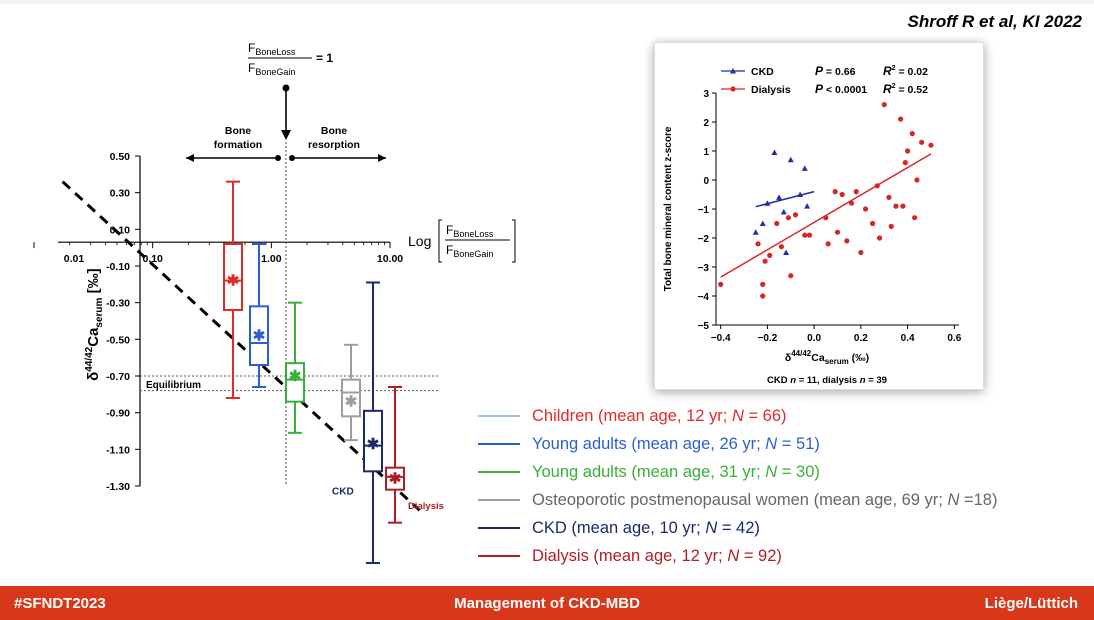  Describe the element at coordinates (733, 89) in the screenshot. I see `scatter-legend-circle` at that location.